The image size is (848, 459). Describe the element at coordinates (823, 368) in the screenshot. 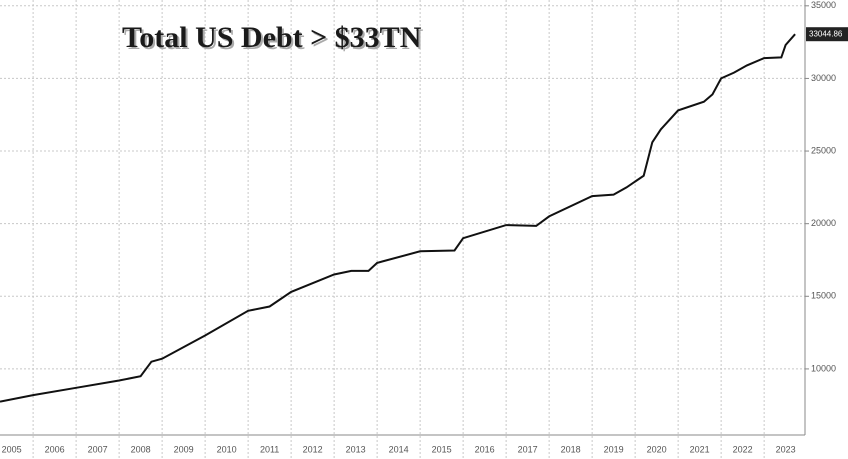

I see `y-tick-label: 10000` at that location.